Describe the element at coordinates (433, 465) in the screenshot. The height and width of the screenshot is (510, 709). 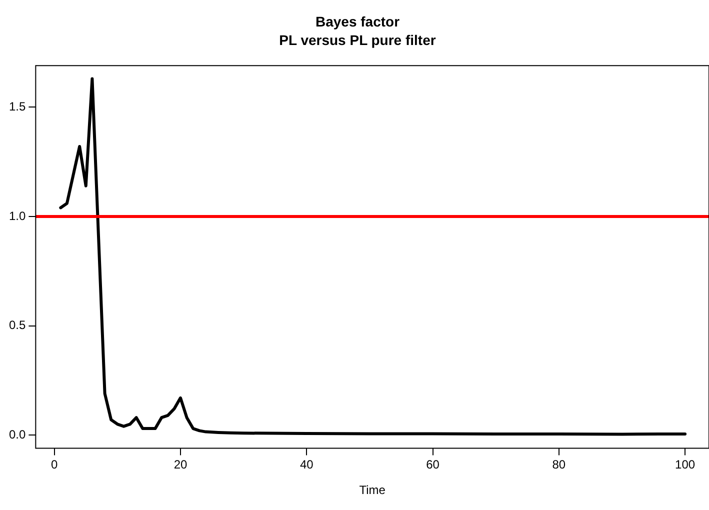
I see `x-tick-label: 60` at that location.